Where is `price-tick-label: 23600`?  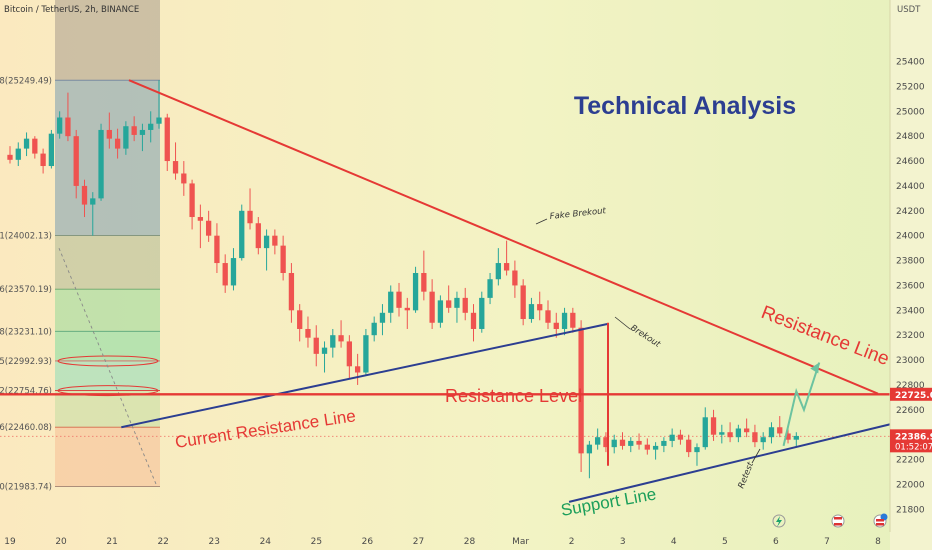 price-tick-label: 23600 is located at coordinates (910, 286).